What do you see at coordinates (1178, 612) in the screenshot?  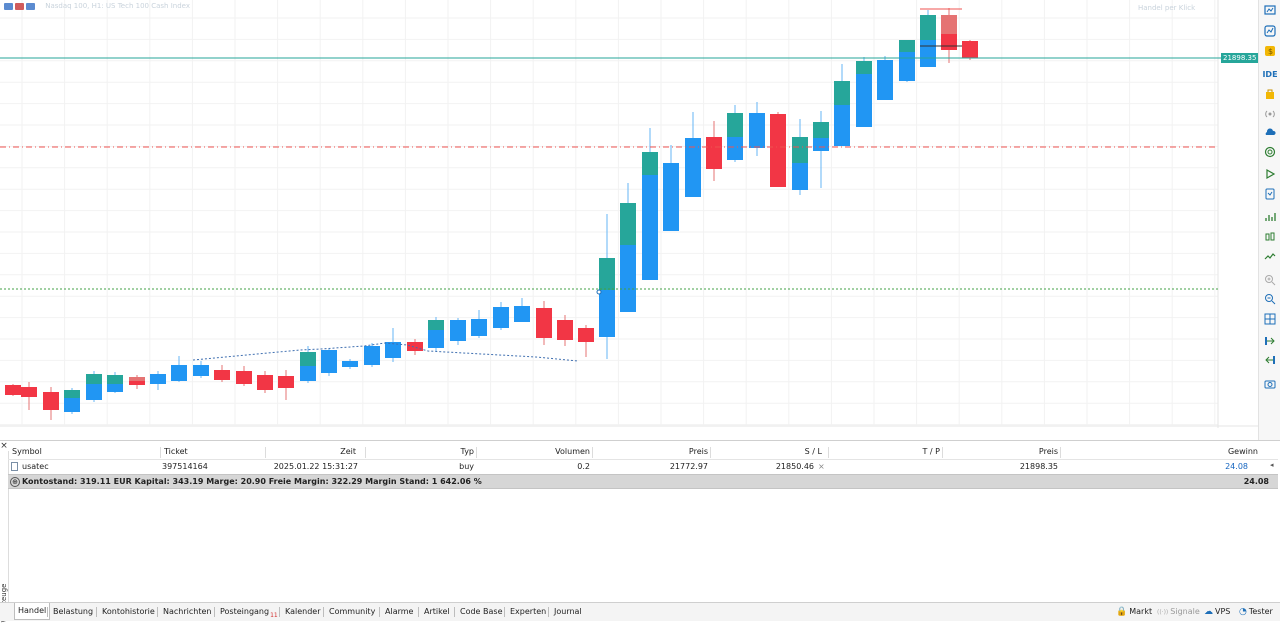 I see `status-signale: ((·)) Signale` at bounding box center [1178, 612].